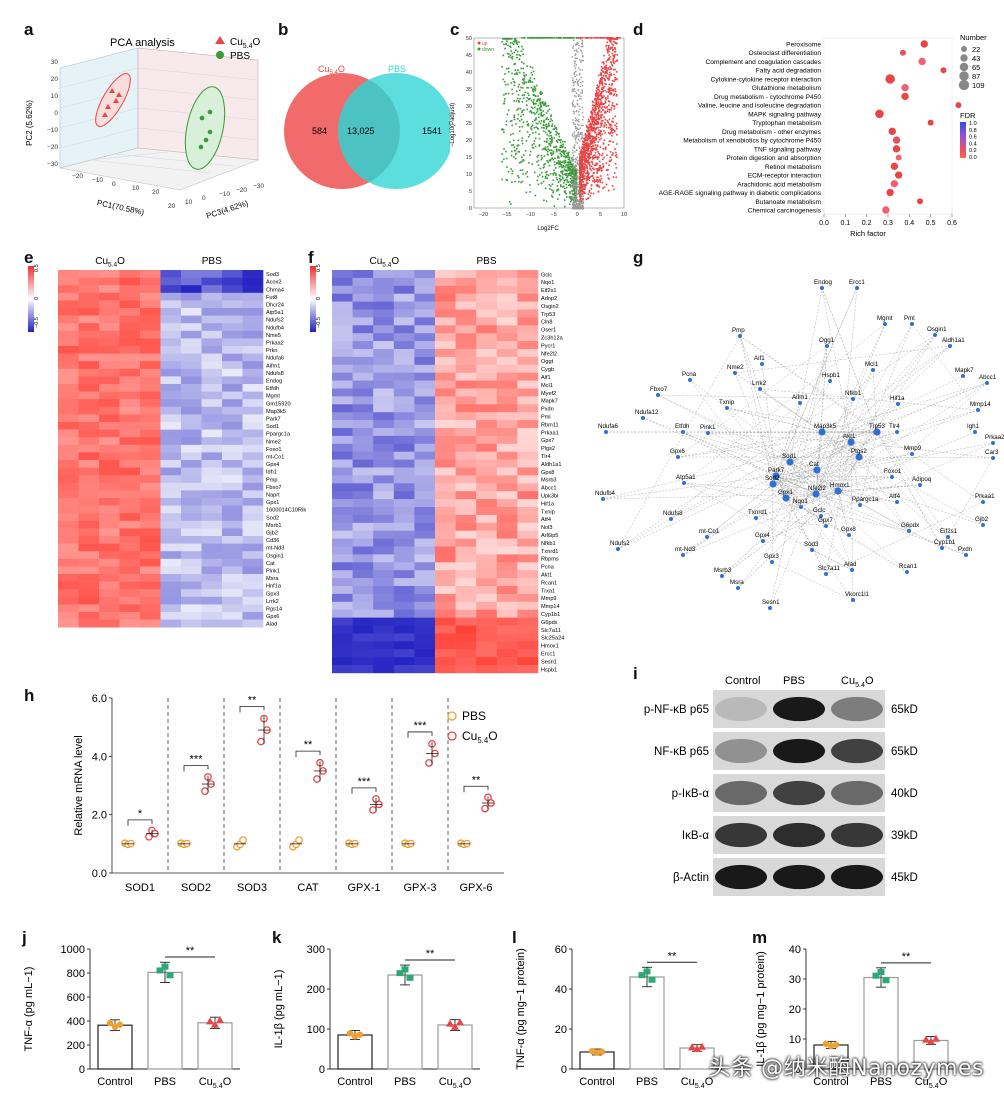 The height and width of the screenshot is (1100, 1004). I want to click on heatmap-gene-label: Gpx7, so click(547, 441).